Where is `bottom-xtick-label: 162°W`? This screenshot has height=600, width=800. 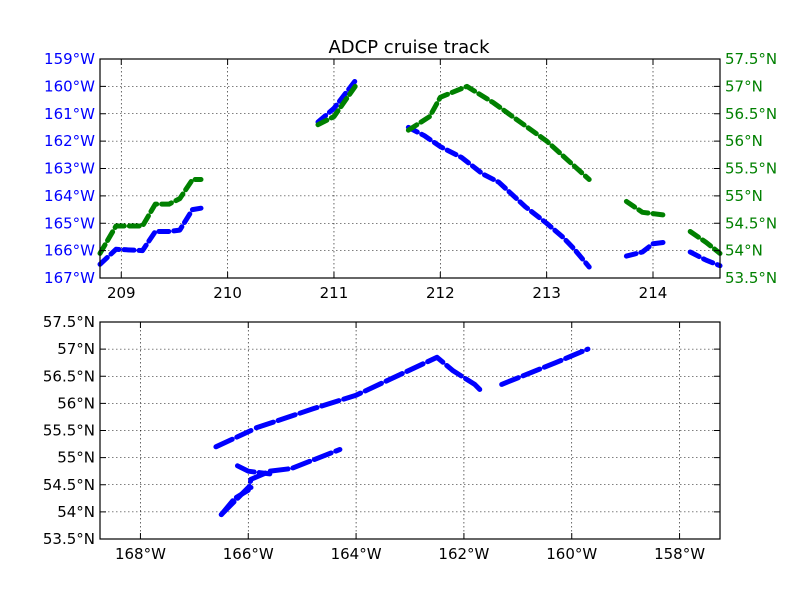
bottom-xtick-label: 162°W is located at coordinates (463, 554).